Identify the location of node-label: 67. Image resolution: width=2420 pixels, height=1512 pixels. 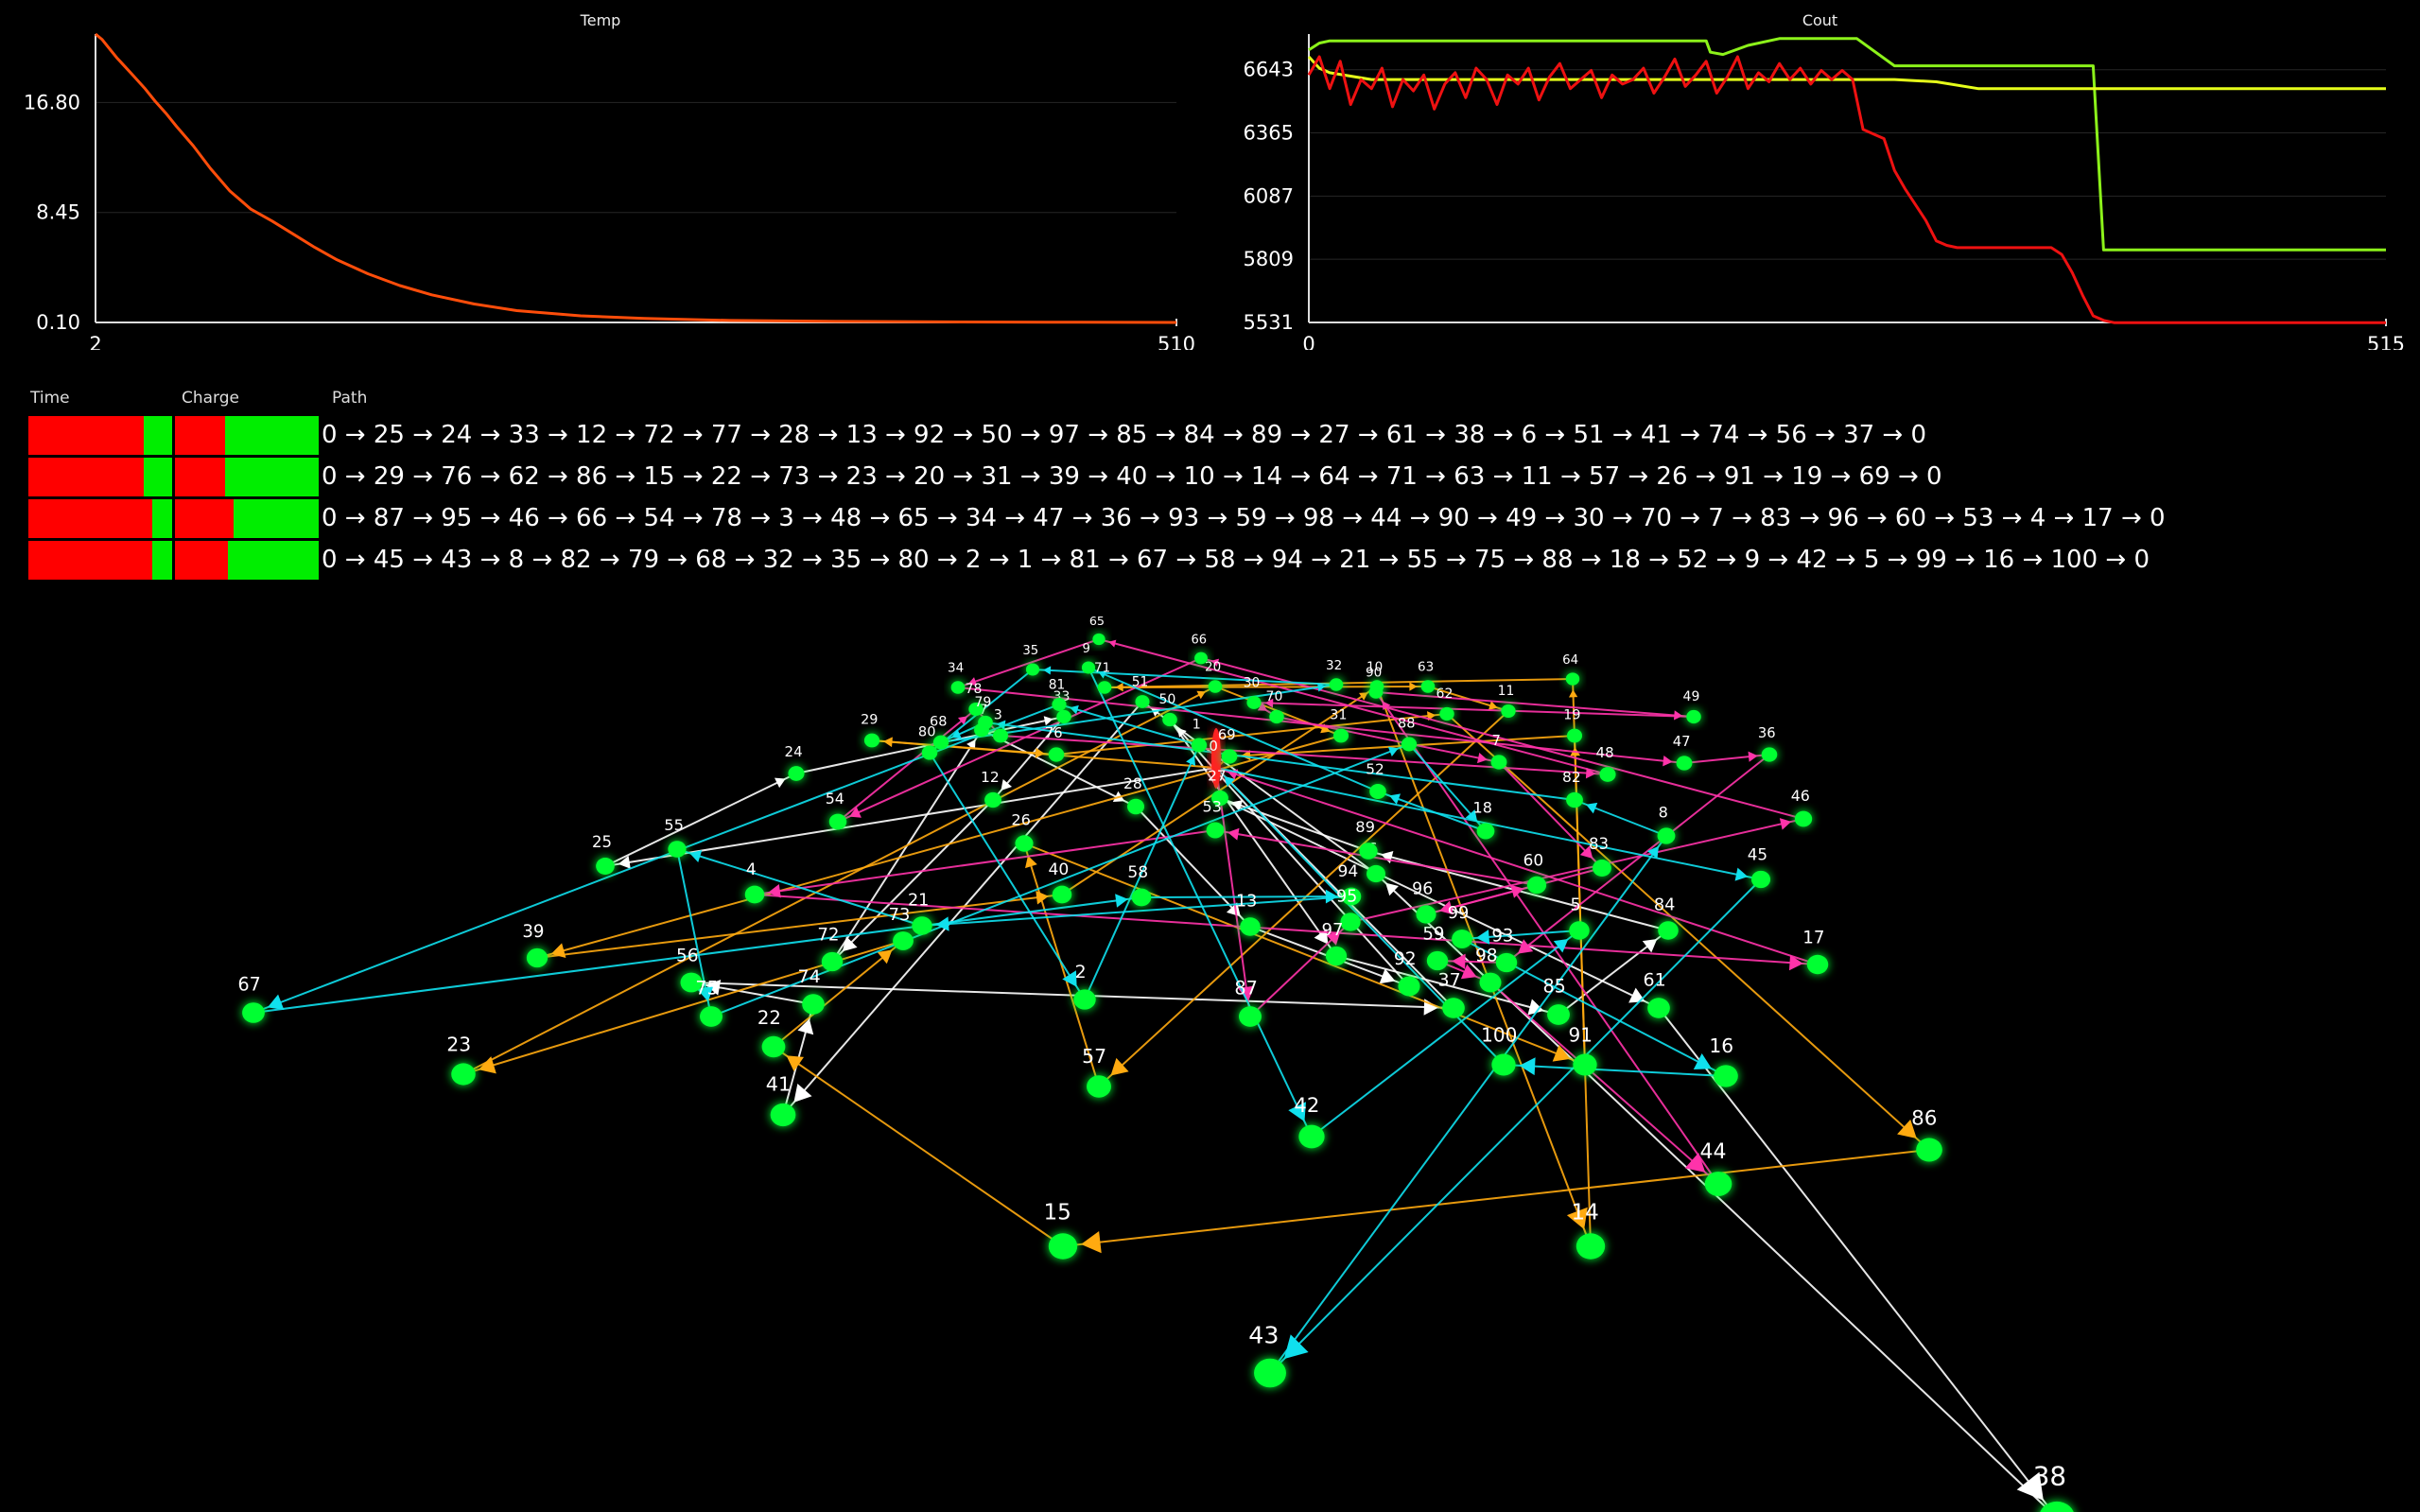
(249, 985).